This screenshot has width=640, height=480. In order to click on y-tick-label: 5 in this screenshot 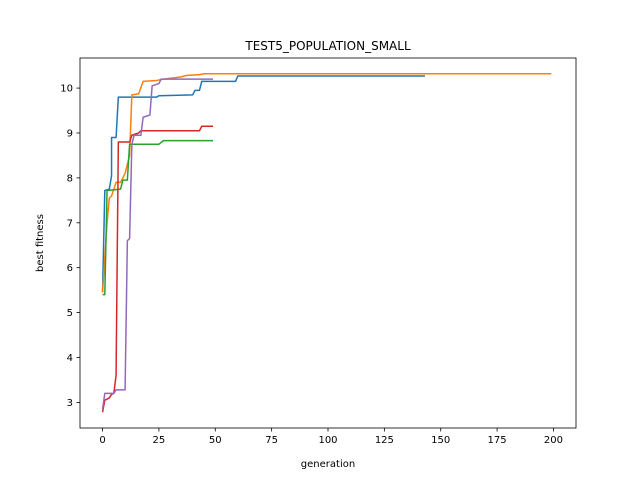, I will do `click(70, 313)`.